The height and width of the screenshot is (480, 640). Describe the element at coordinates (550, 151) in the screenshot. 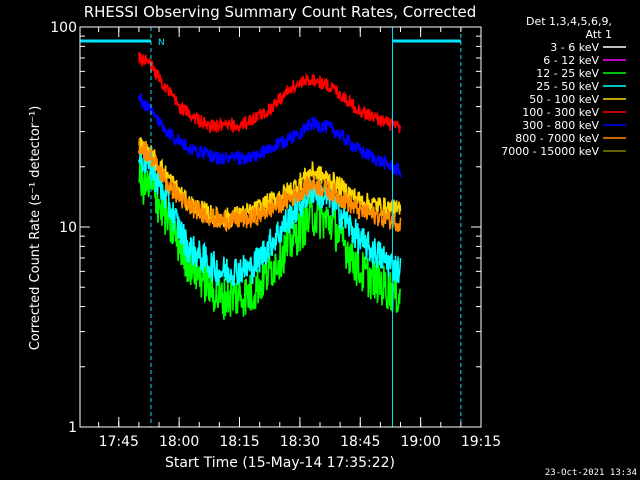

I see `legend-label: 7000 - 15000 keV` at that location.